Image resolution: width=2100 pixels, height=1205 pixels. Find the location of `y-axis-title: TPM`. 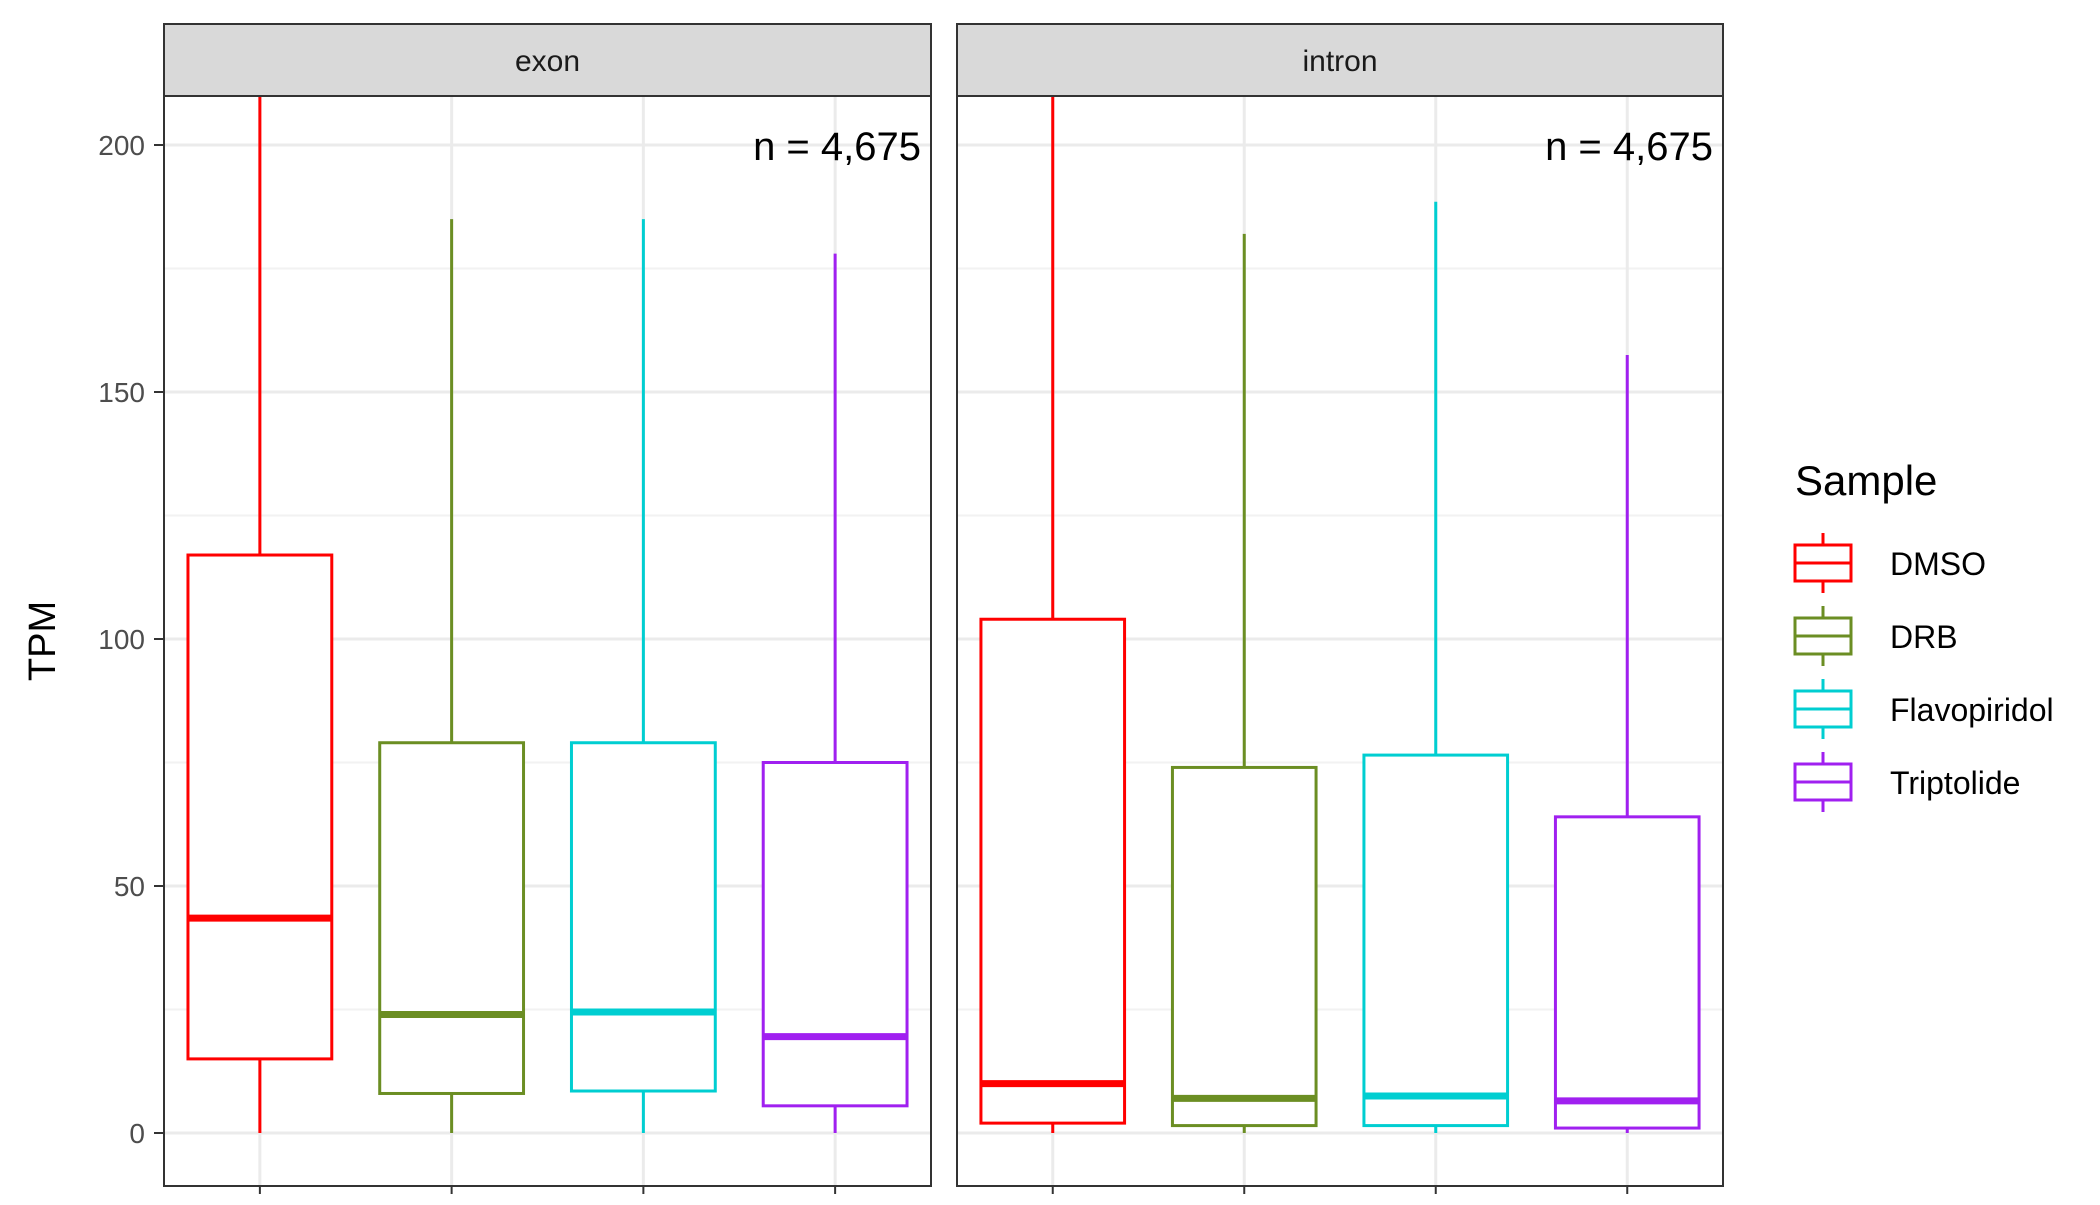

y-axis-title: TPM is located at coordinates (43, 641).